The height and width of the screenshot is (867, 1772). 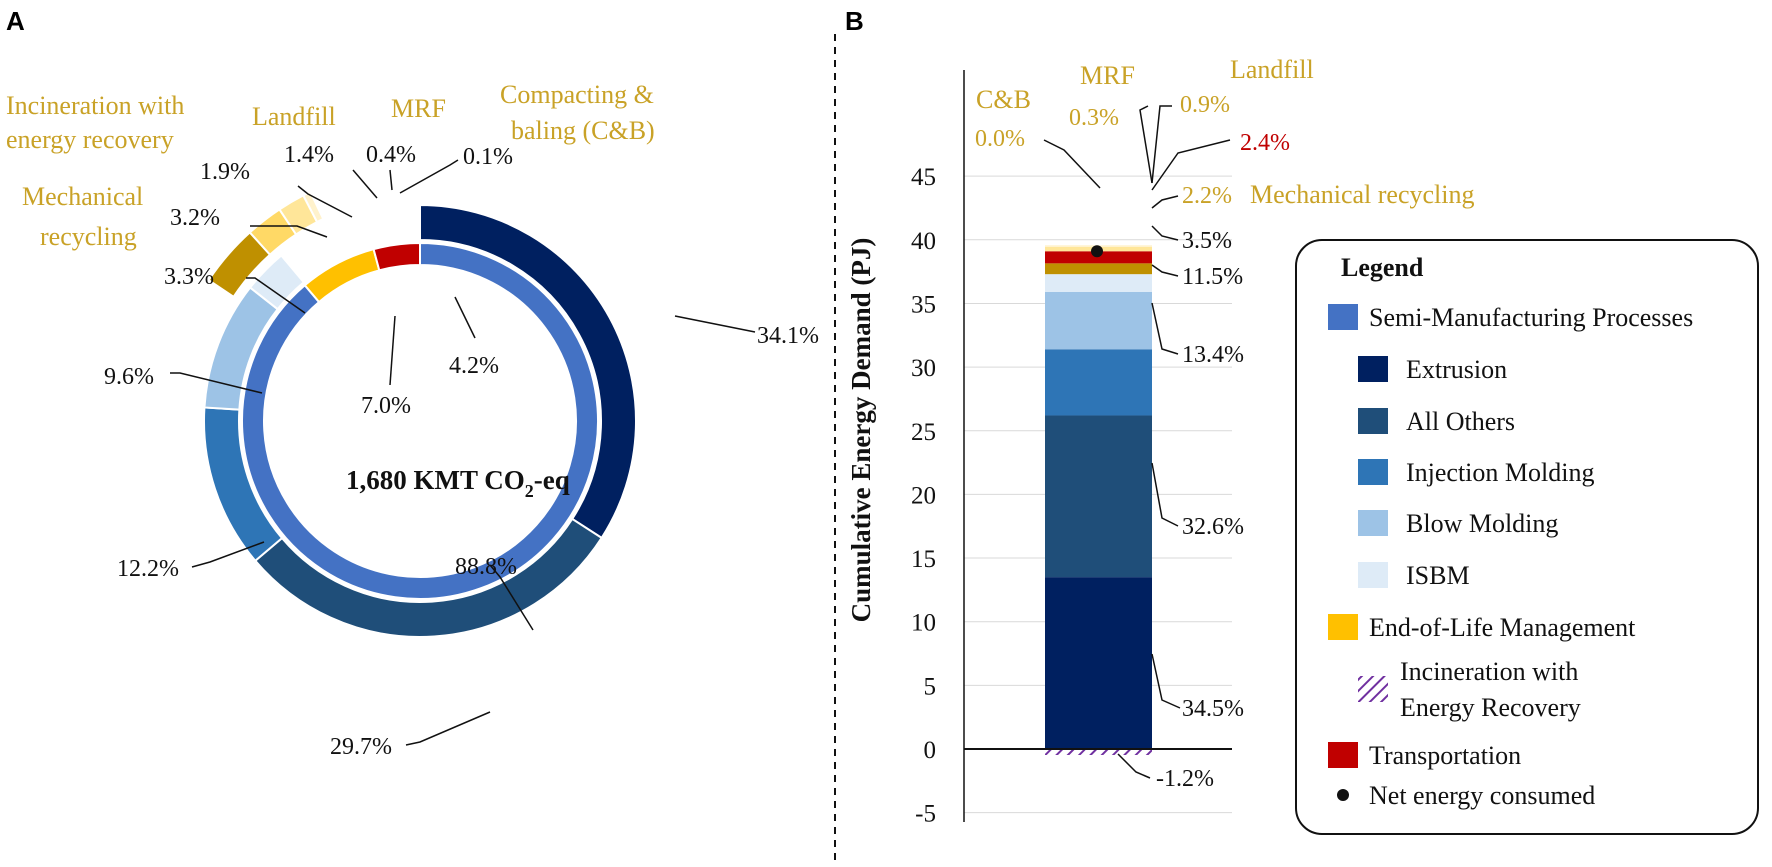 I want to click on inner-ring, so click(x=420, y=420).